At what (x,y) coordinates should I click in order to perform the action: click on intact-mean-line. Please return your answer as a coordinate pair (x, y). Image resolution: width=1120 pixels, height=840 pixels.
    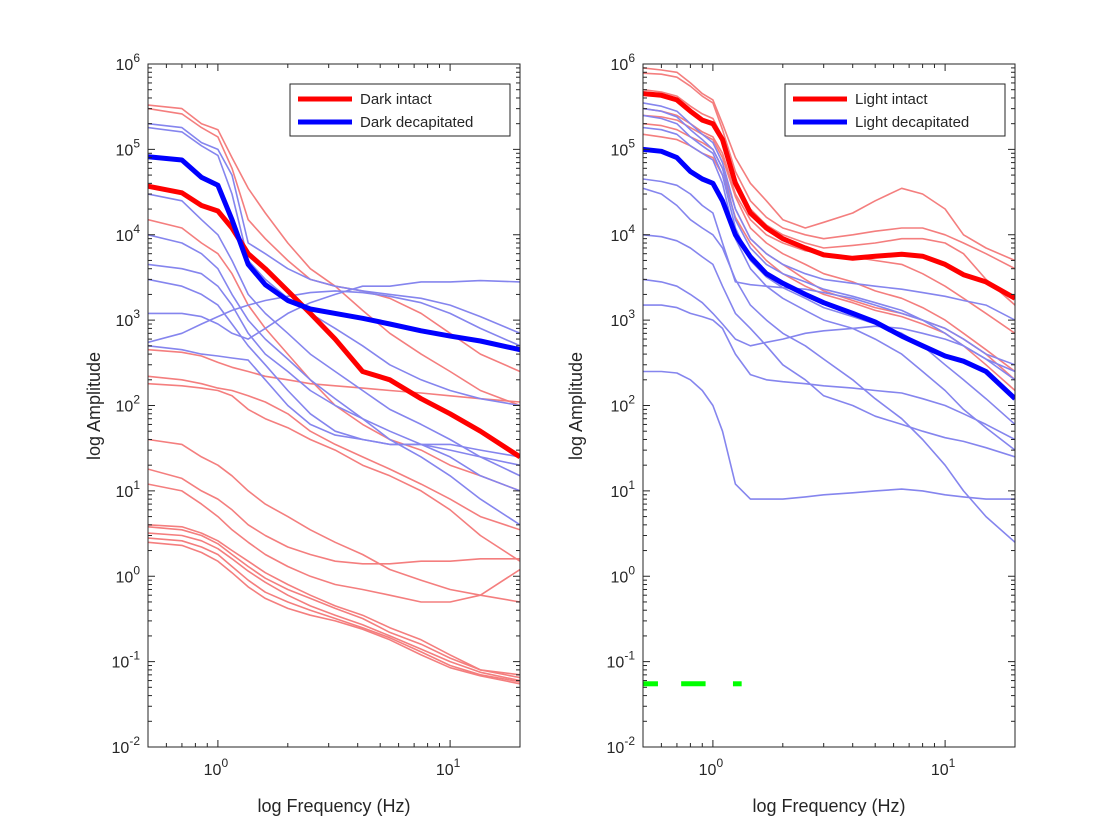
    Looking at the image, I should click on (829, 196).